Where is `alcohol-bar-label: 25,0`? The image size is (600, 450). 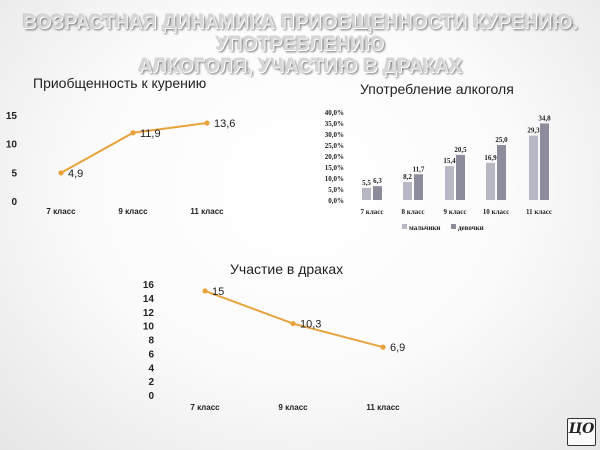 alcohol-bar-label: 25,0 is located at coordinates (501, 140).